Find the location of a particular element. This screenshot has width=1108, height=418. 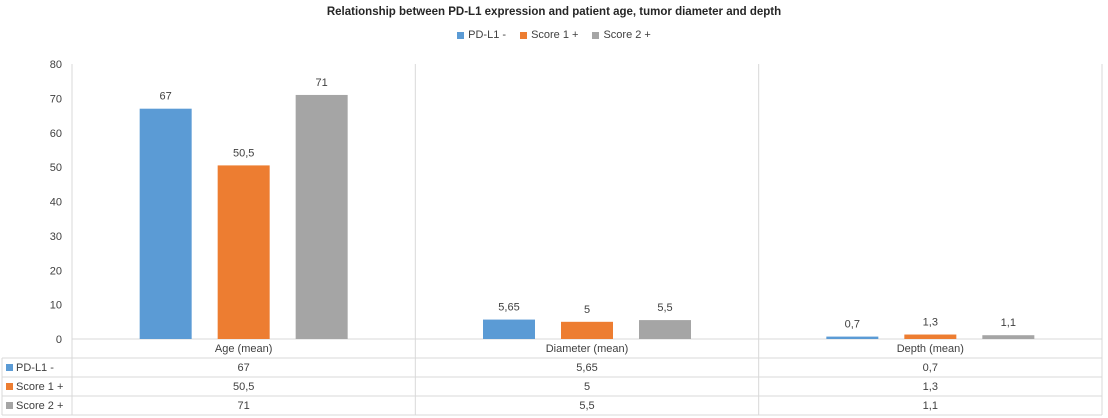

legend-item: PD-L1 - is located at coordinates (481, 35).